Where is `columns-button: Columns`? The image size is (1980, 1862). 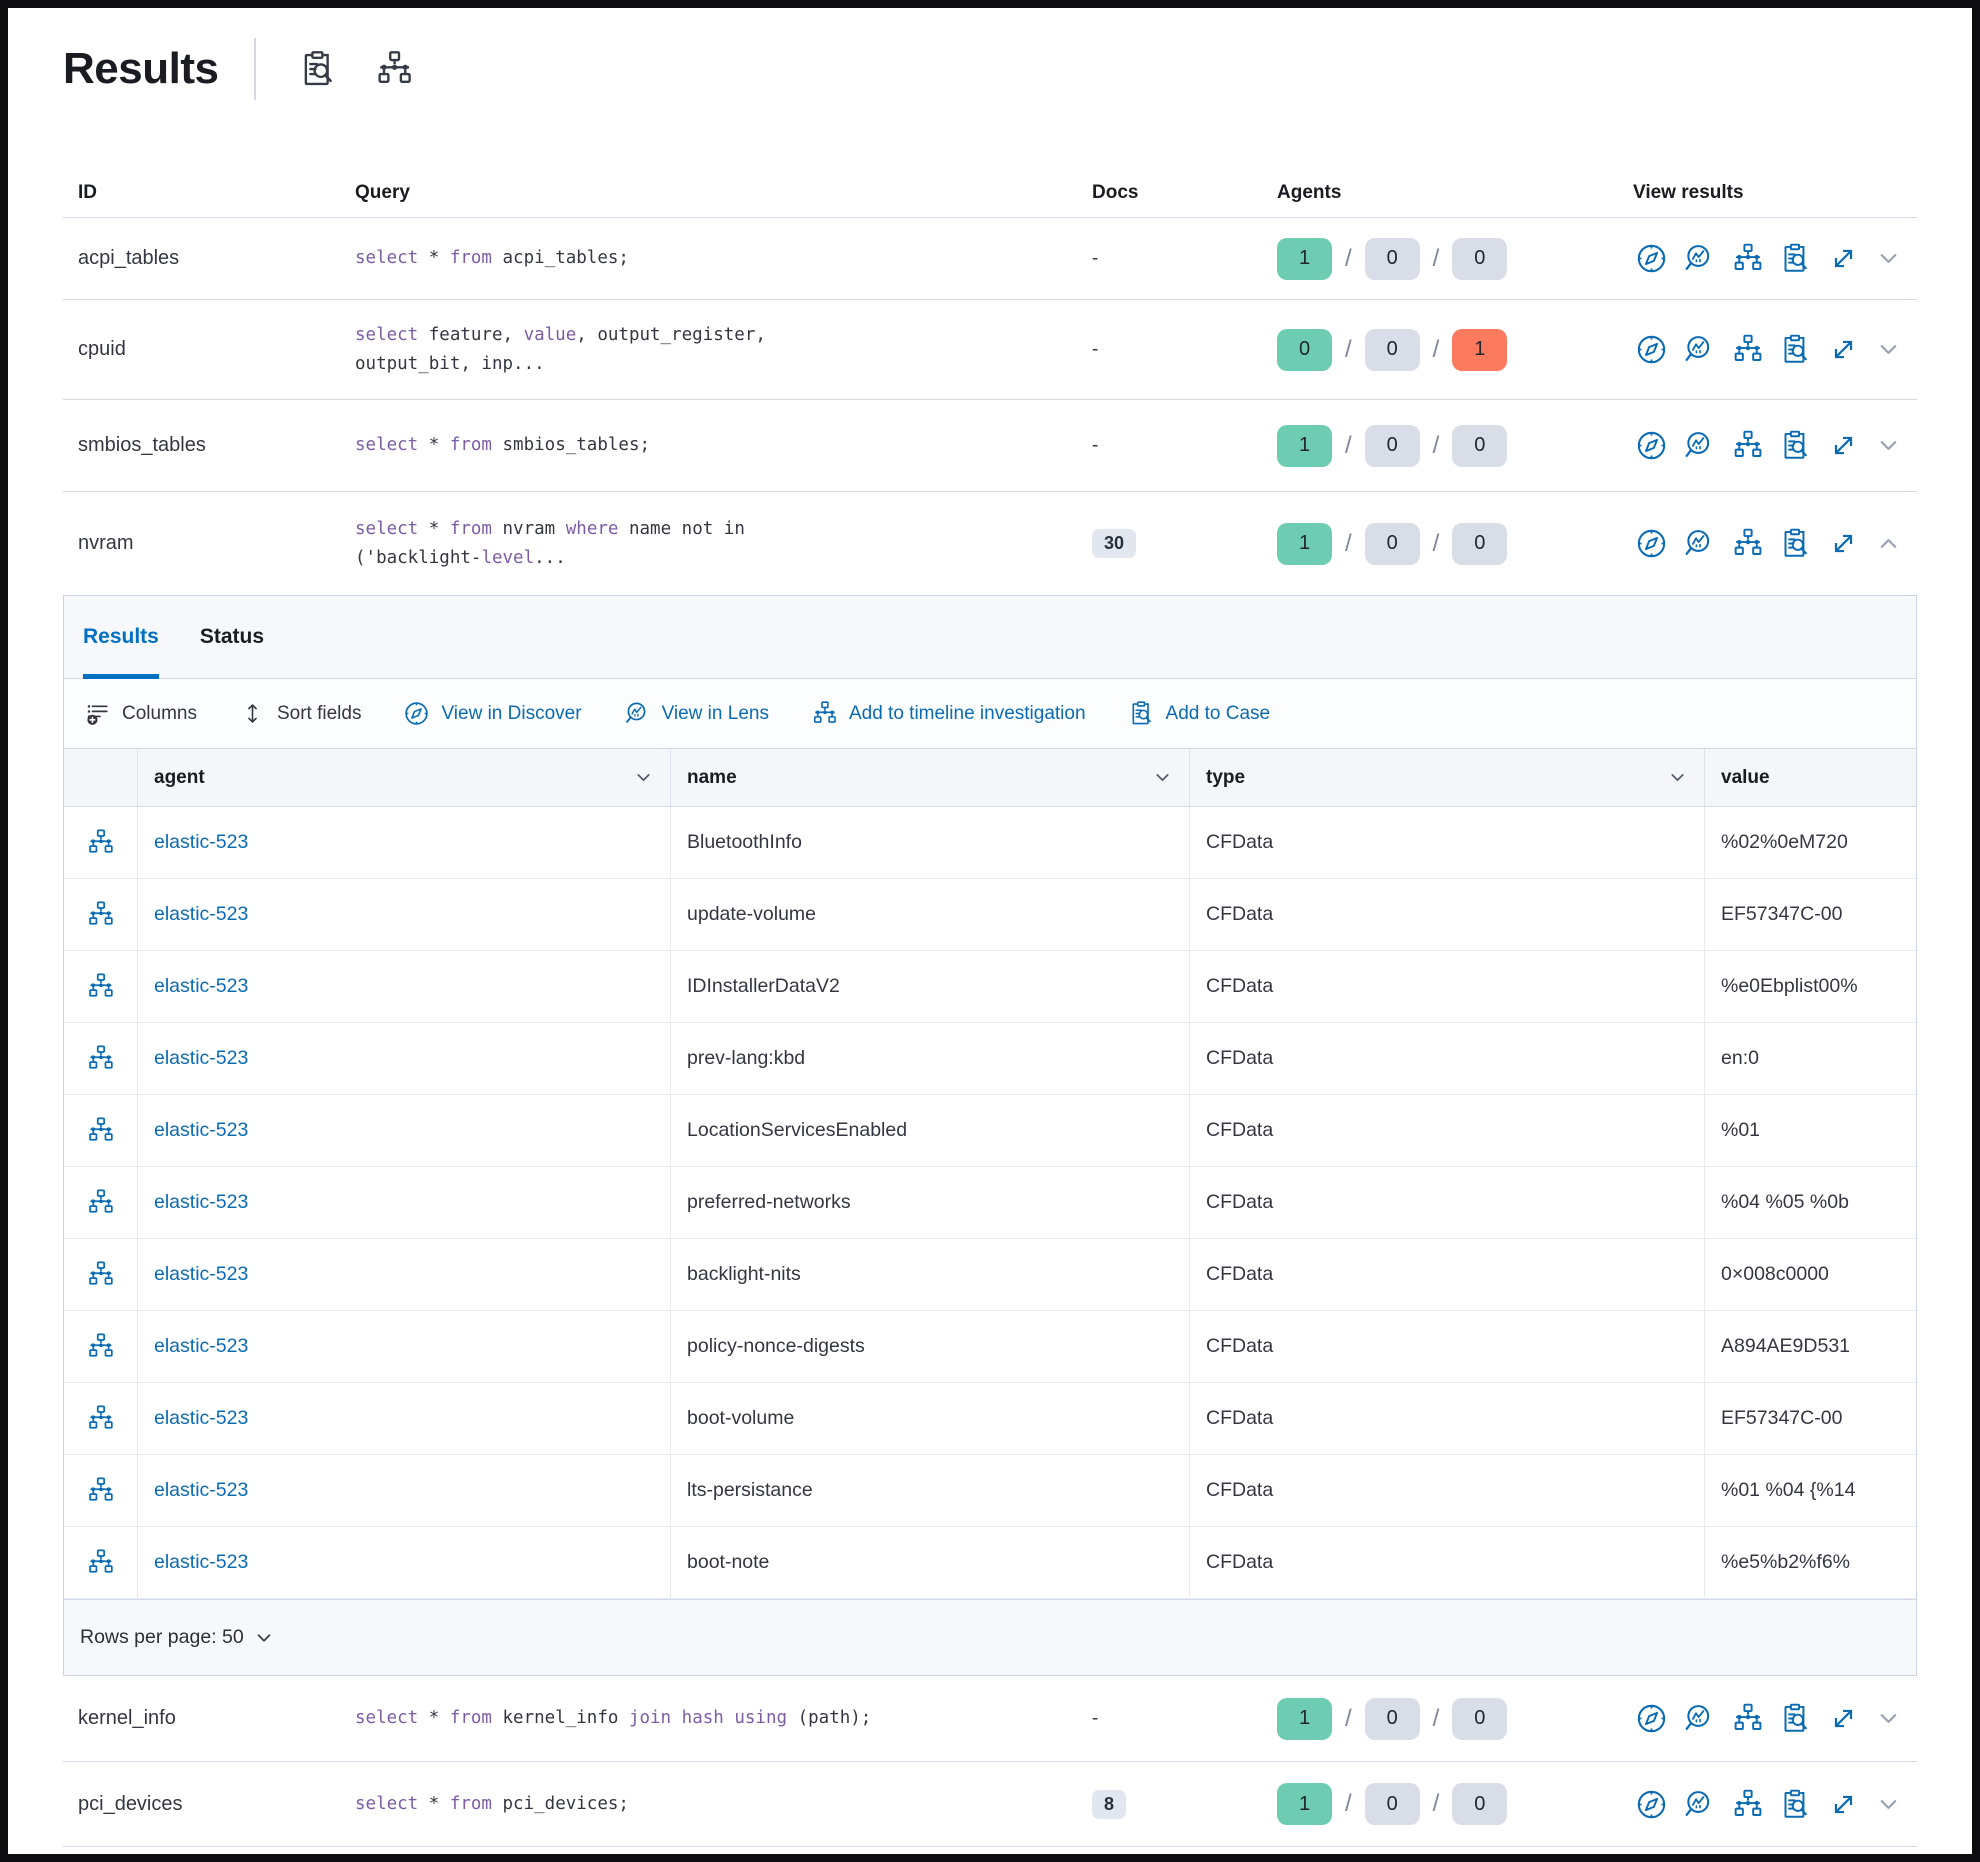 columns-button: Columns is located at coordinates (140, 713).